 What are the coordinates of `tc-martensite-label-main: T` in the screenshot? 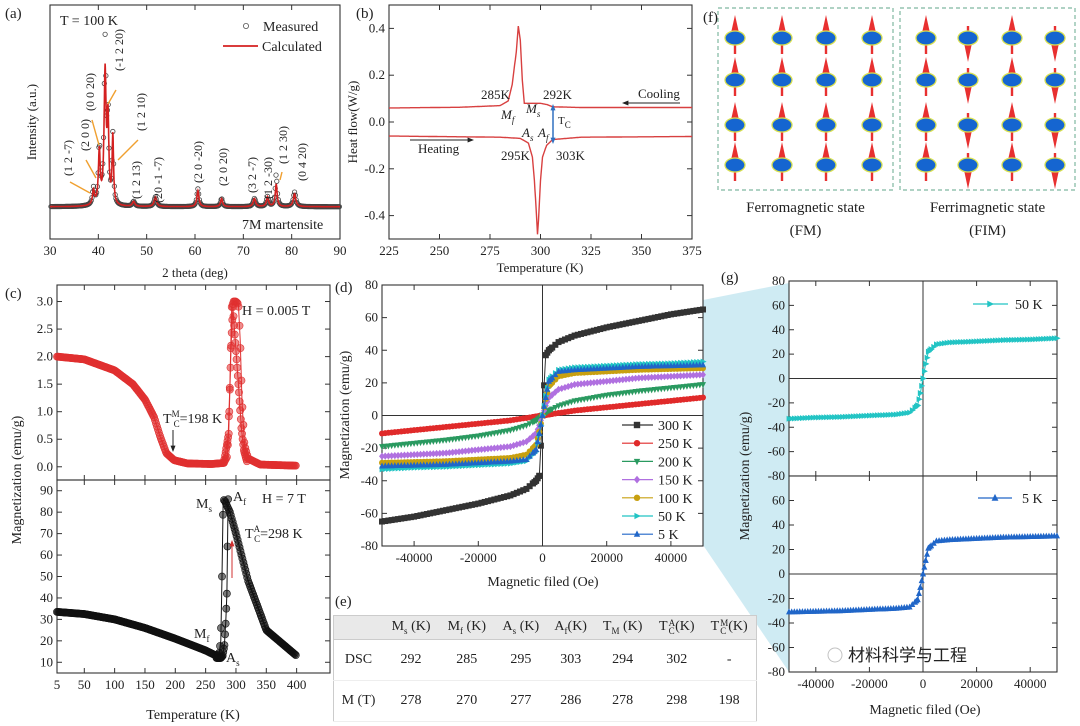 It's located at (167, 419).